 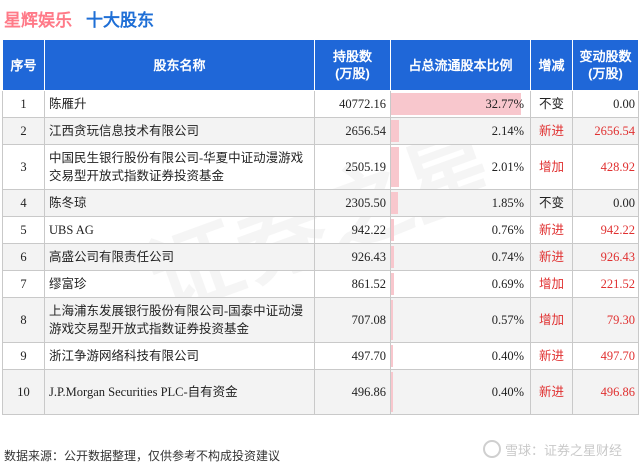 I want to click on row-index: 3, so click(x=23, y=167).